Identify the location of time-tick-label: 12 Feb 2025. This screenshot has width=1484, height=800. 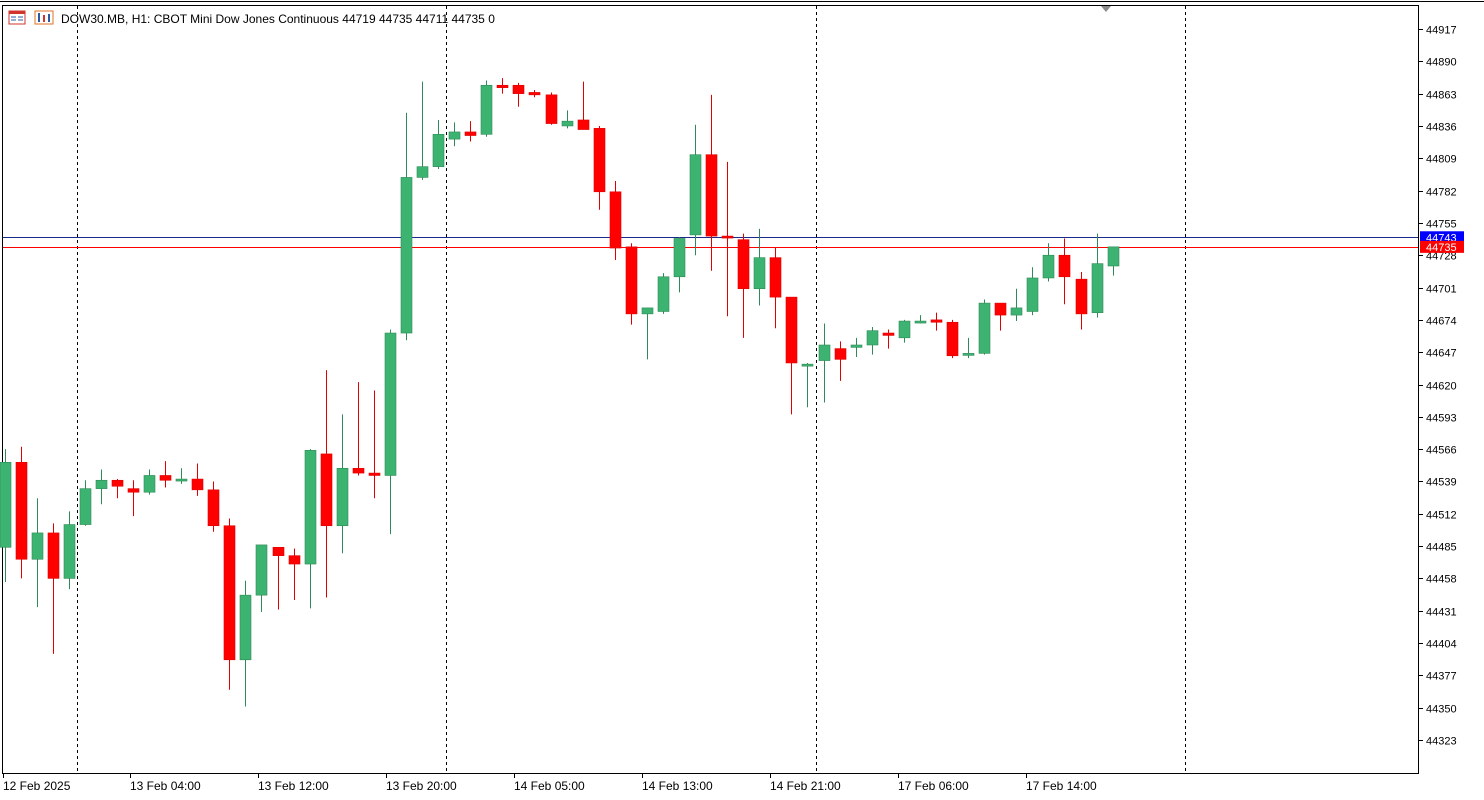
(37, 786).